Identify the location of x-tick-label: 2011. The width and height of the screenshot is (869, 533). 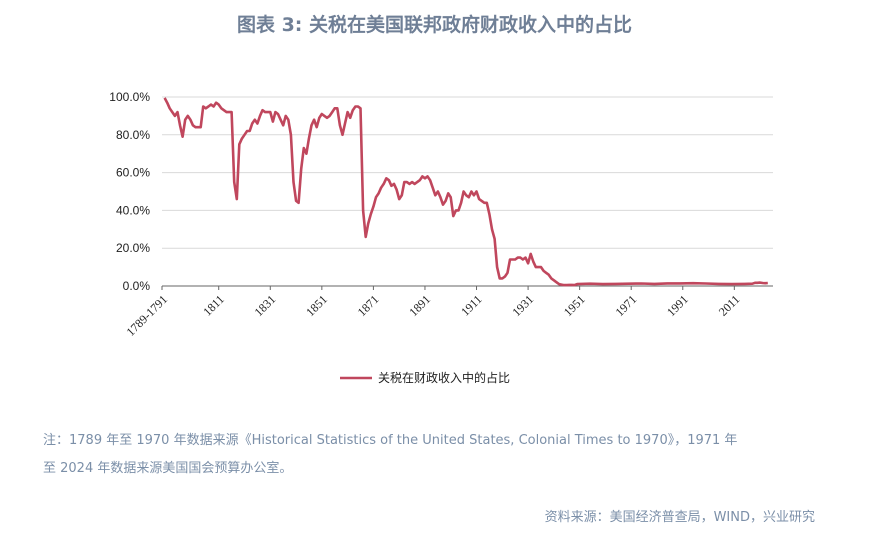
(729, 305).